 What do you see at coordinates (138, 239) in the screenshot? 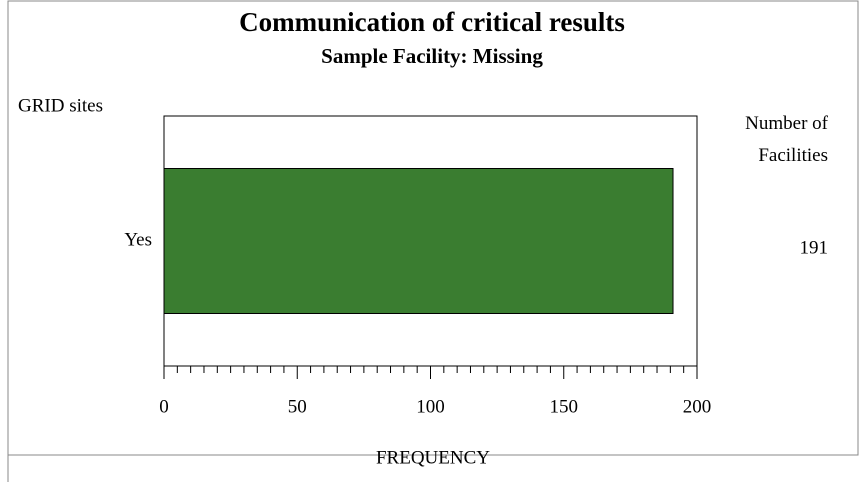
I see `y-tick-label: Yes` at bounding box center [138, 239].